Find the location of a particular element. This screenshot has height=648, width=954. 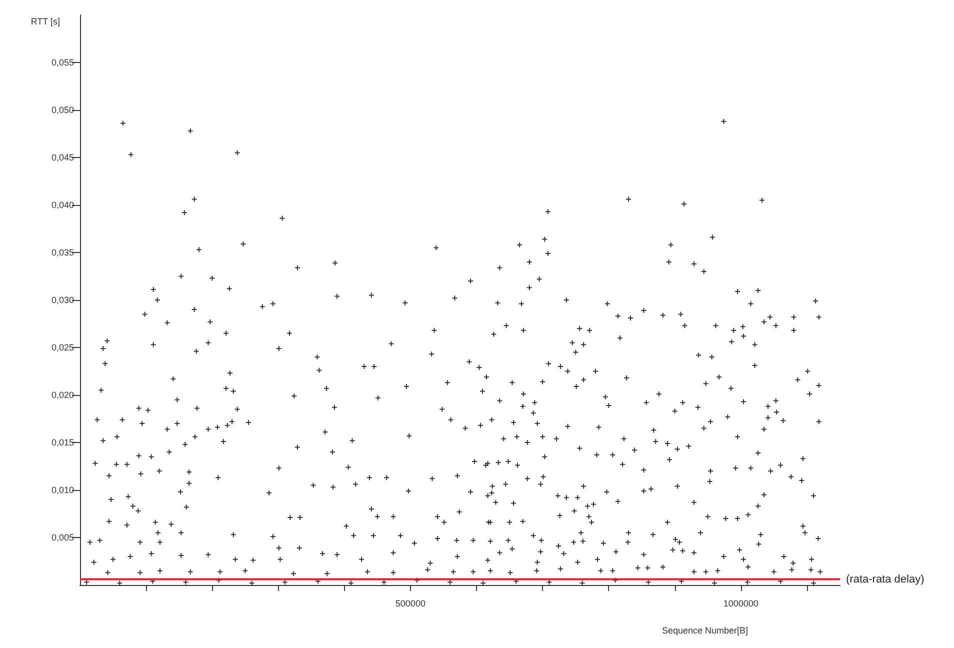

x-tick-label: 1000000 is located at coordinates (740, 603).